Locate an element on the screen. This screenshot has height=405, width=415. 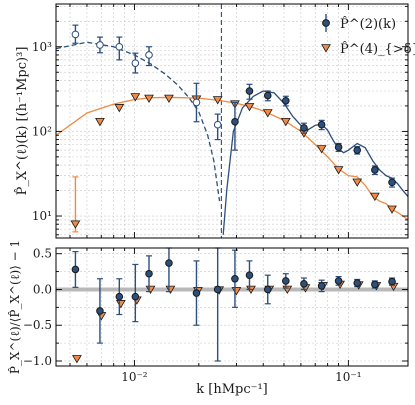
bottom-y-tick-label: −1.0 is located at coordinates (37, 361).